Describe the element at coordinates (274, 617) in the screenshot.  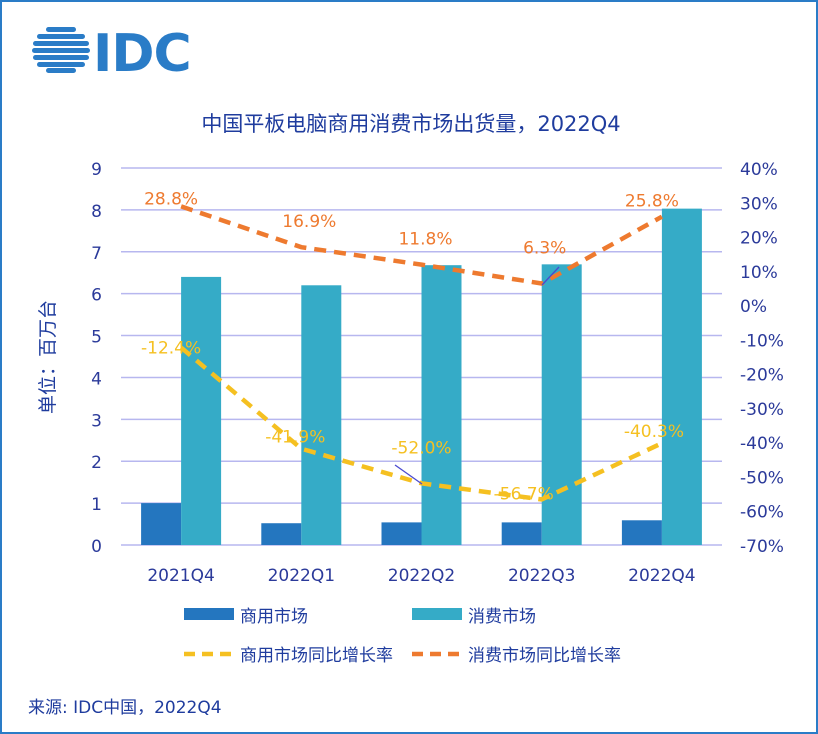
I see `legend-label: 商用市场` at that location.